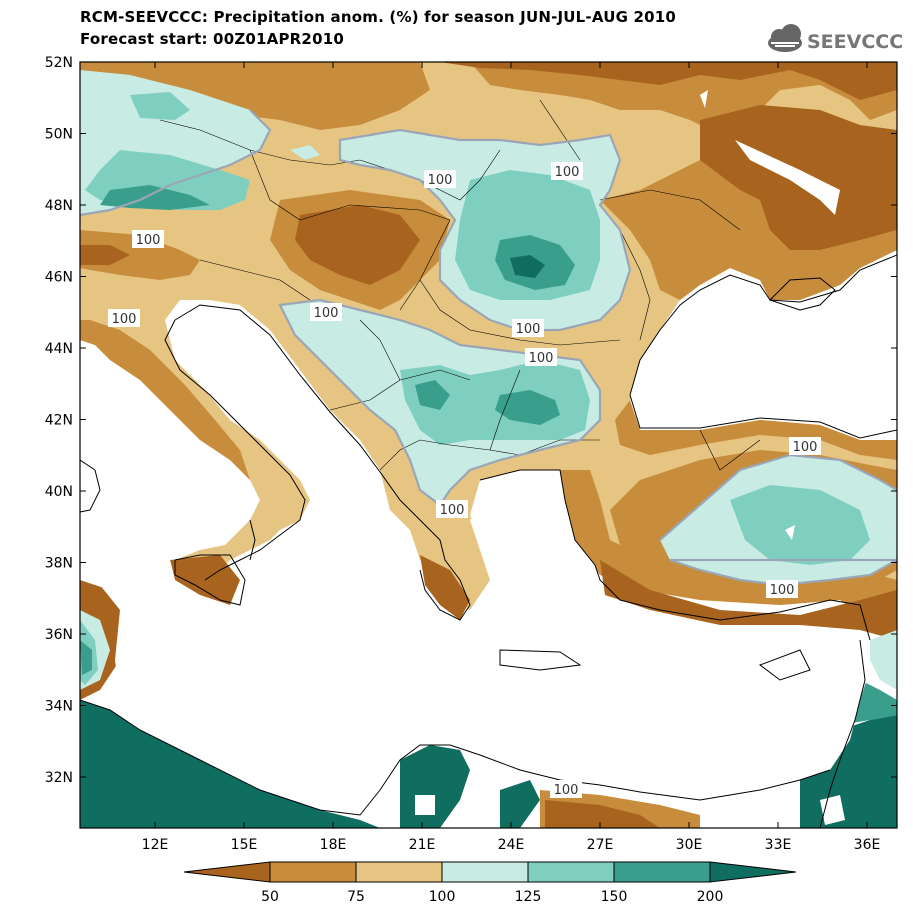  I want to click on lon-label: 30E, so click(689, 845).